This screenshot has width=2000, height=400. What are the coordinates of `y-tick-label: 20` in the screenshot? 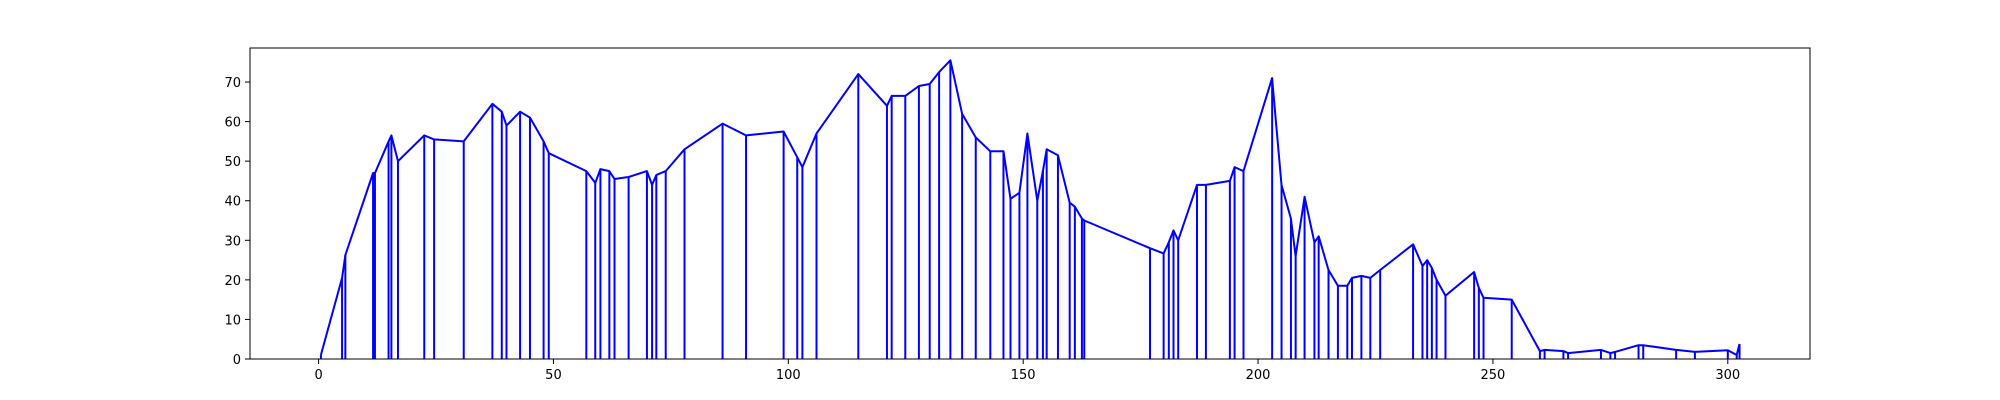 It's located at (232, 281).